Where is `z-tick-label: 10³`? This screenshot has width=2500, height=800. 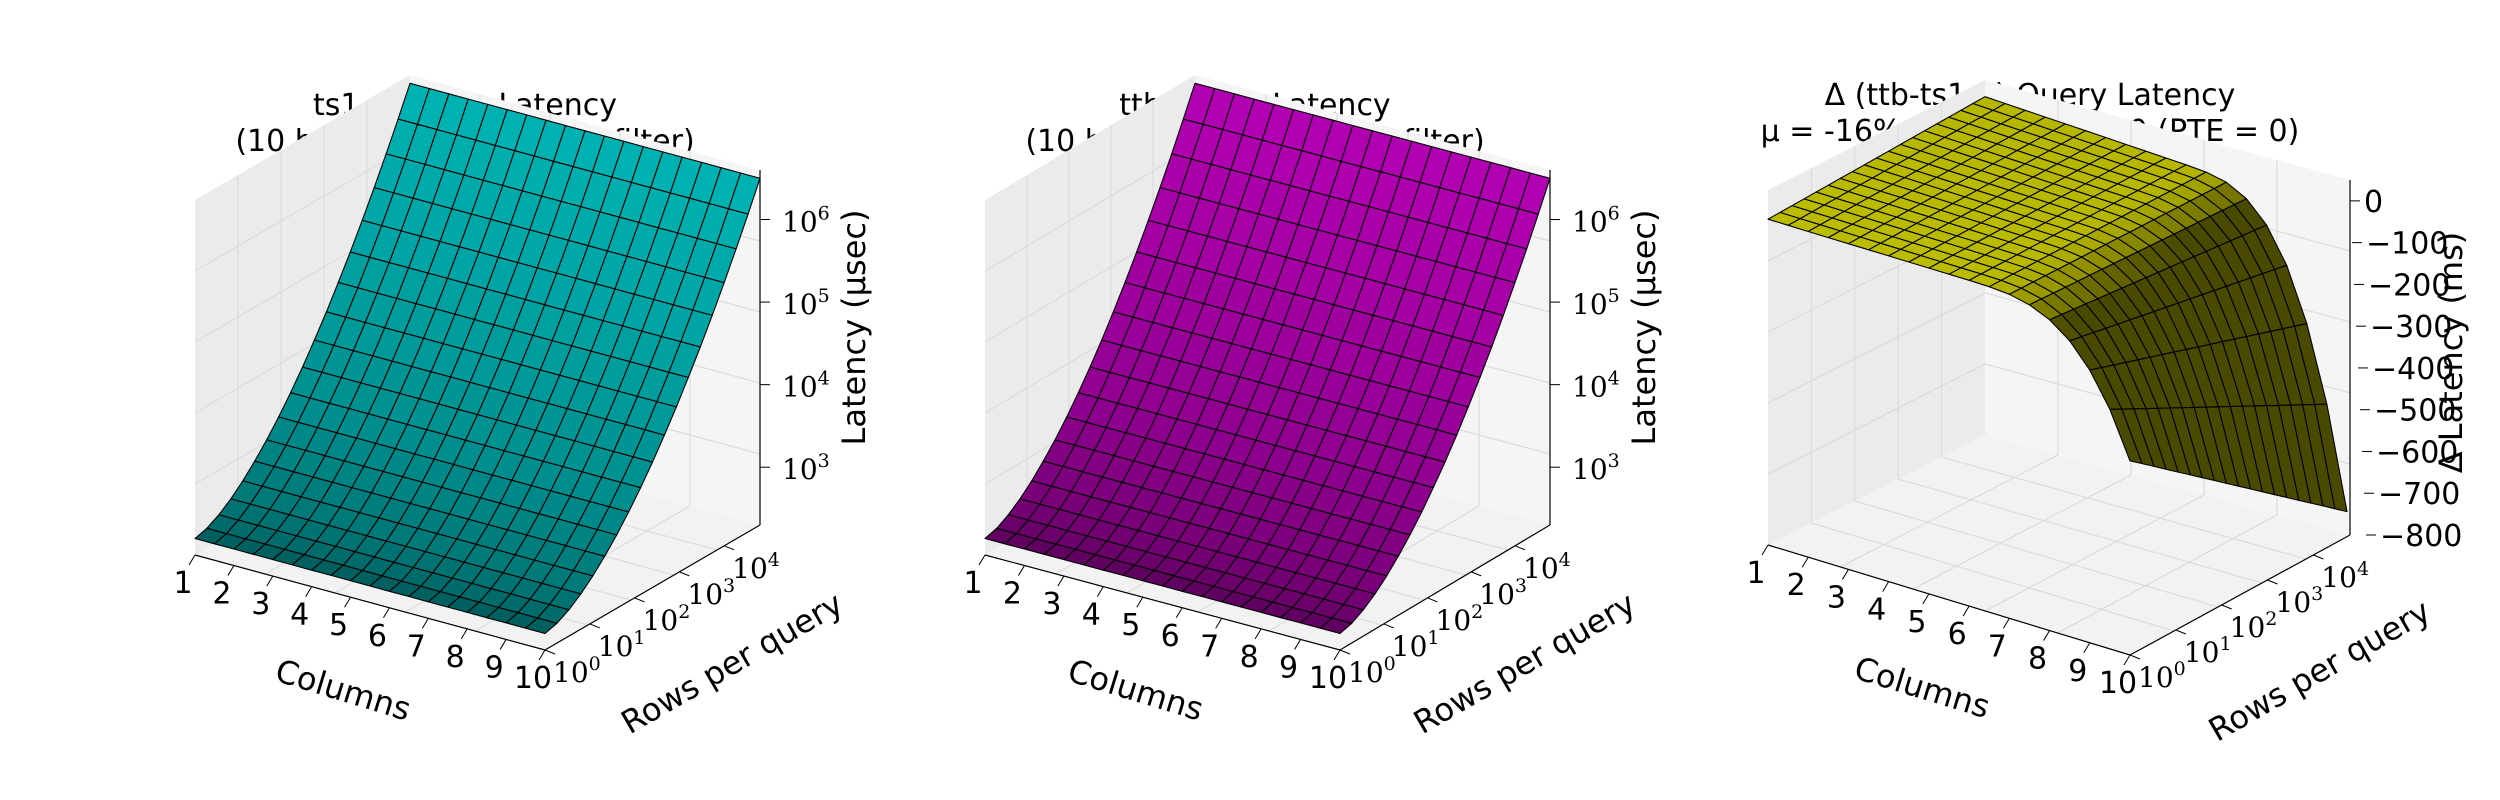
z-tick-label: 10³ is located at coordinates (806, 468).